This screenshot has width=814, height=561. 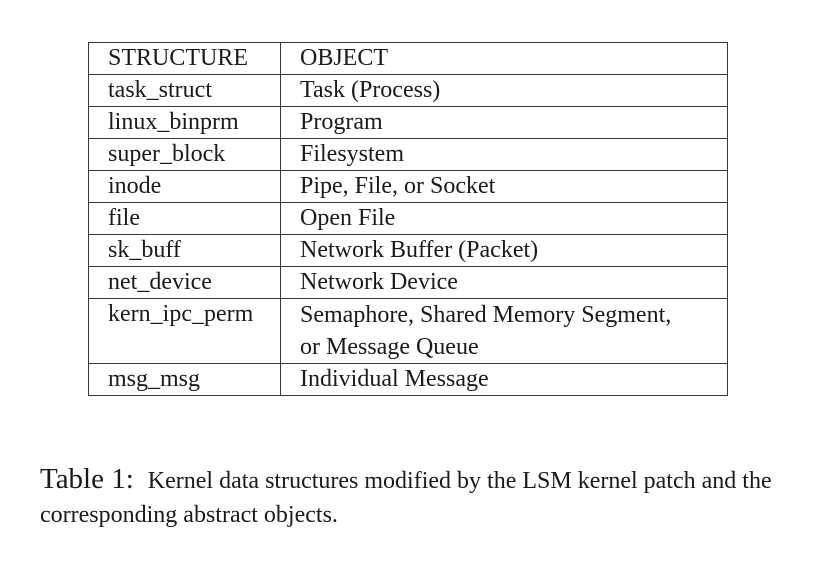 What do you see at coordinates (504, 186) in the screenshot?
I see `object-cell: Pipe, File, or Socket` at bounding box center [504, 186].